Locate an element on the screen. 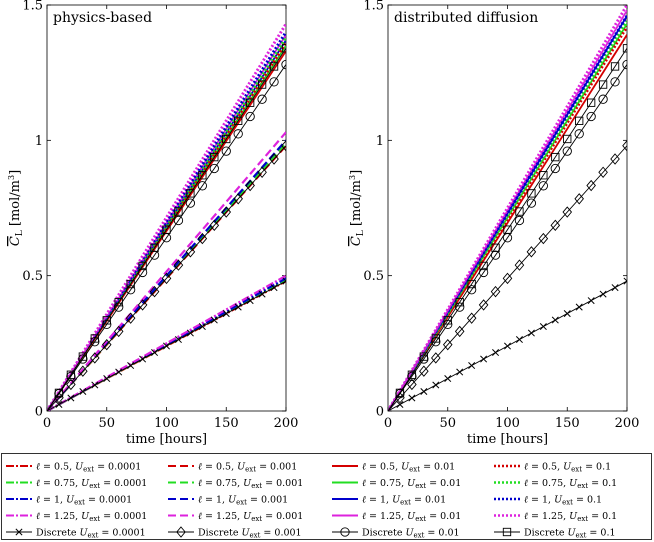 The image size is (654, 542). legend-label: ℓ = 0.5, Uext = 0.001 is located at coordinates (247, 468).